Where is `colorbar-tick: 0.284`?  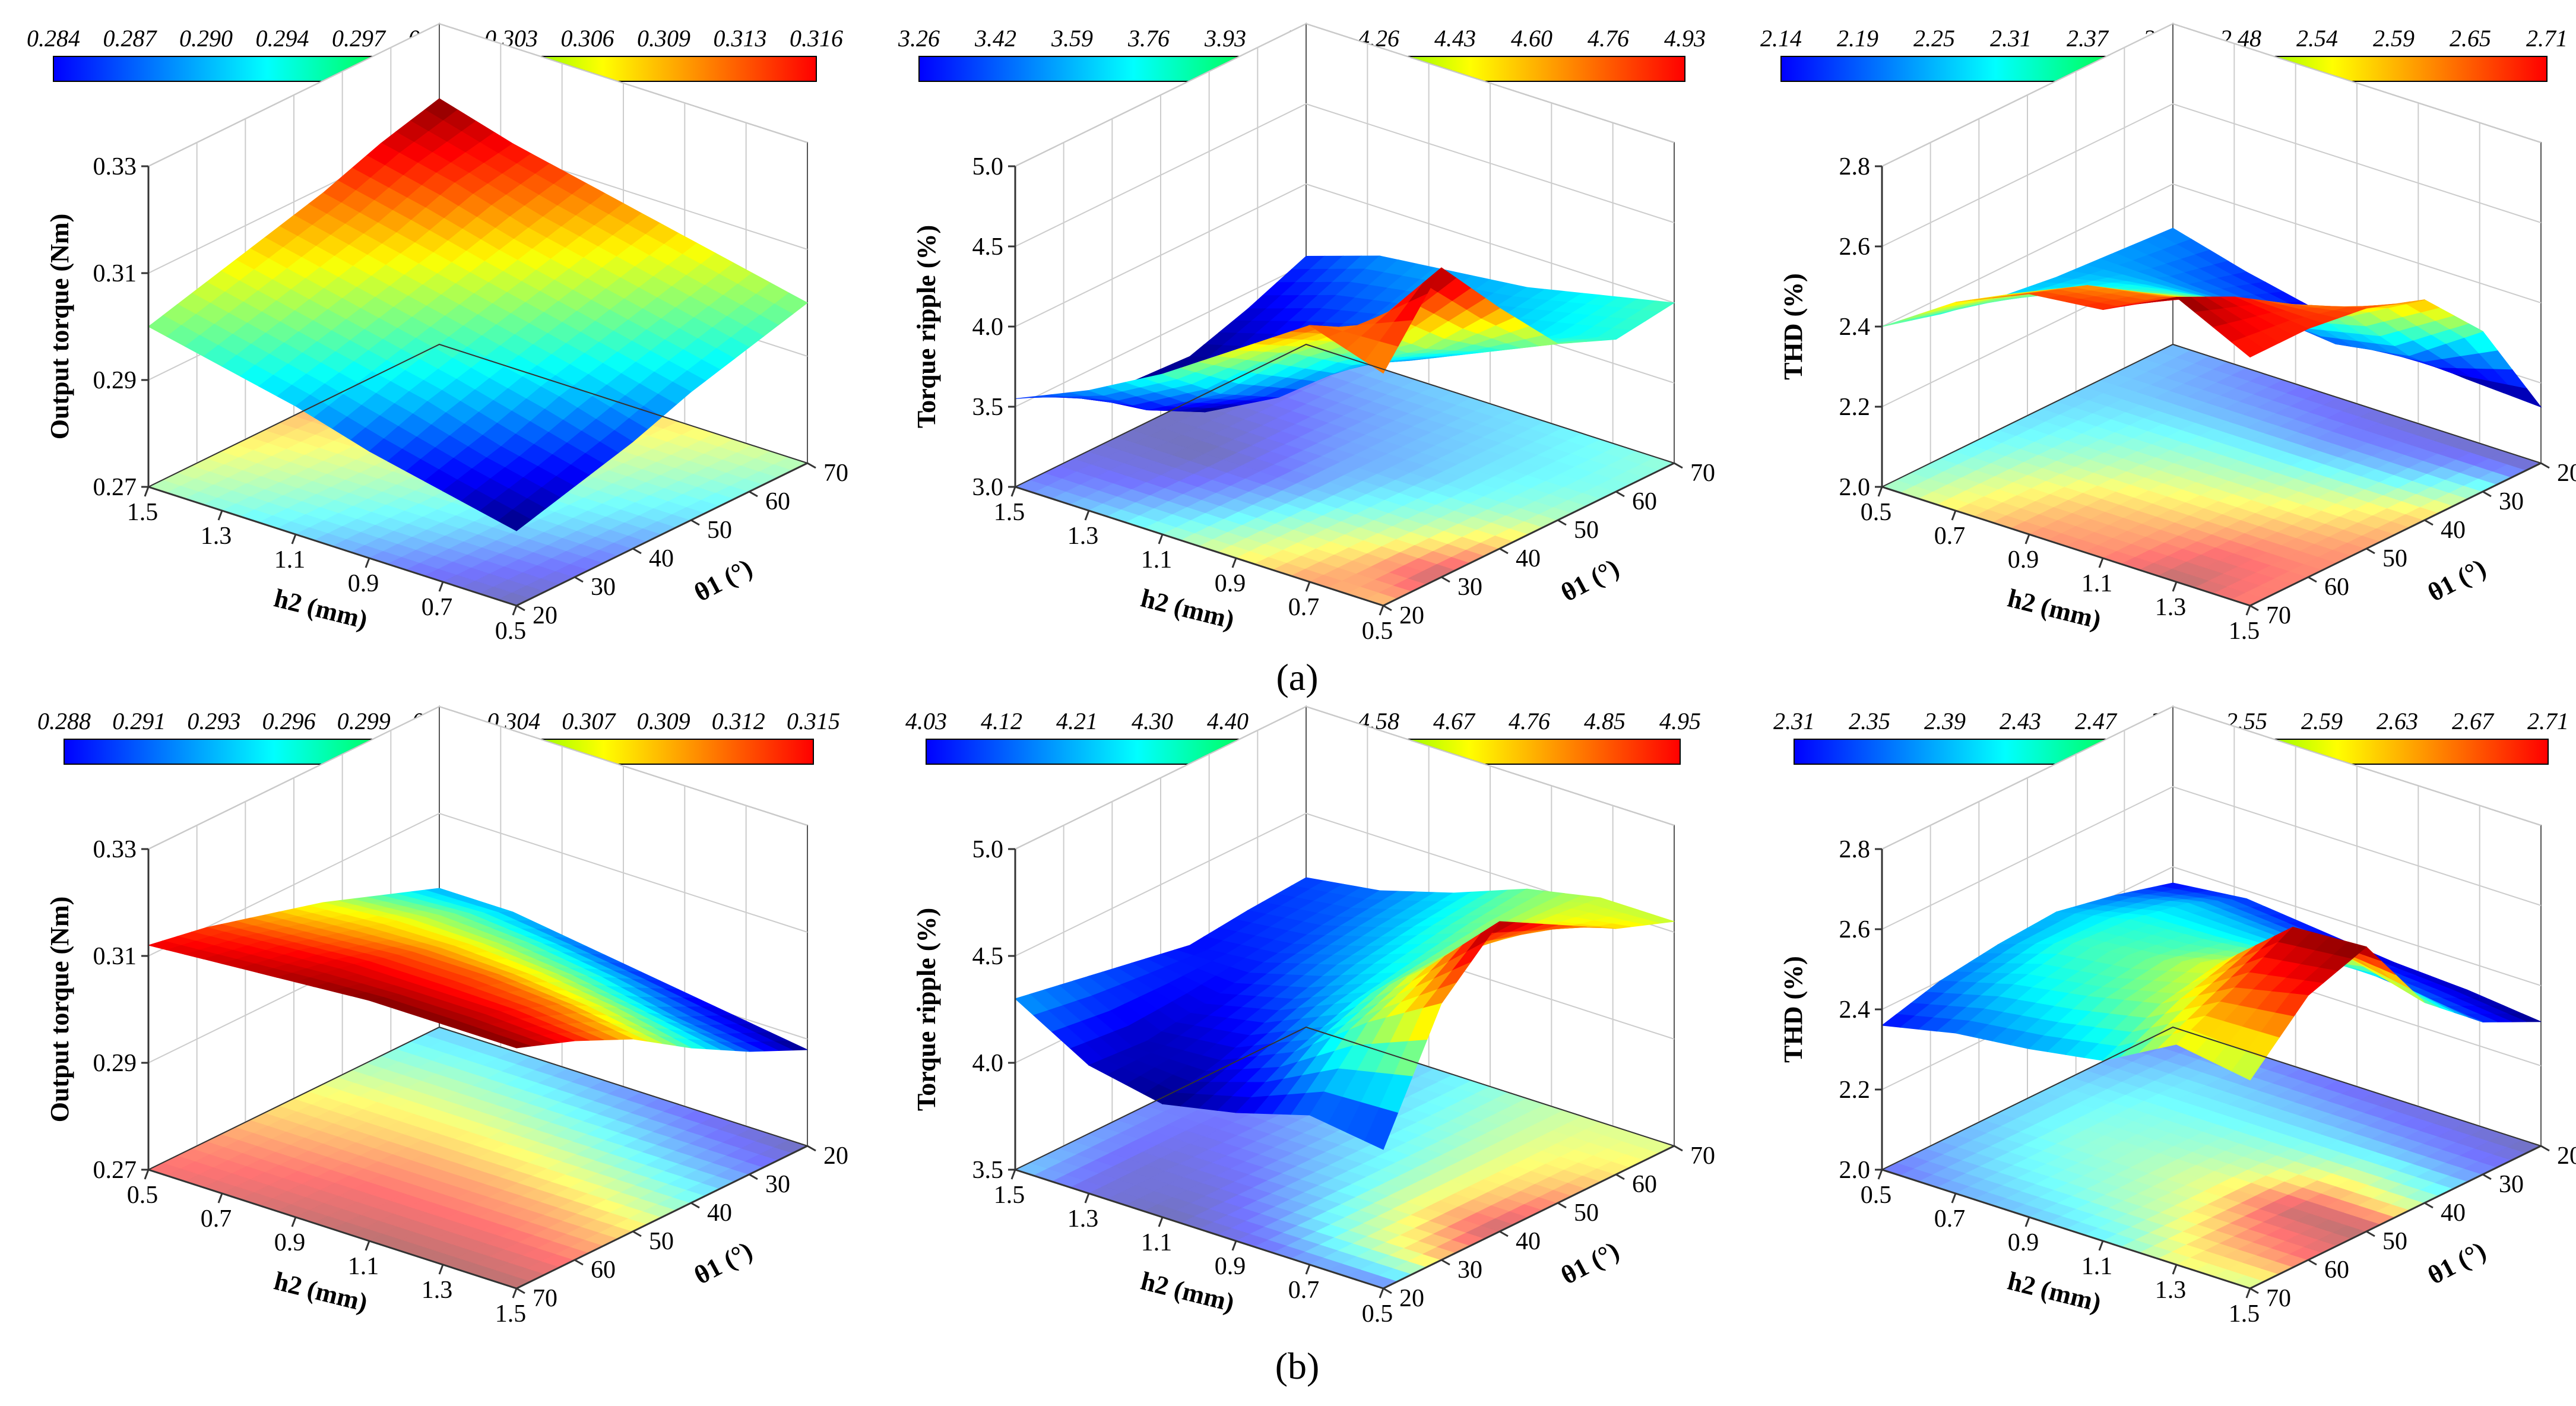
colorbar-tick: 0.284 is located at coordinates (54, 38).